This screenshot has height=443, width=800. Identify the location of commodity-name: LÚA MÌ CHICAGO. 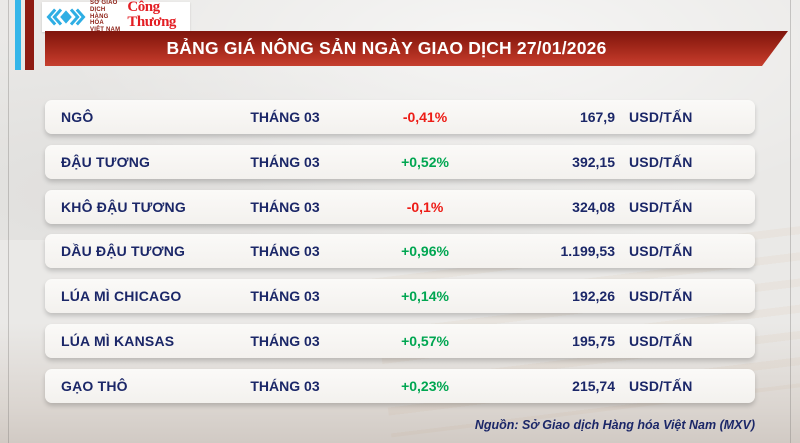
(121, 296).